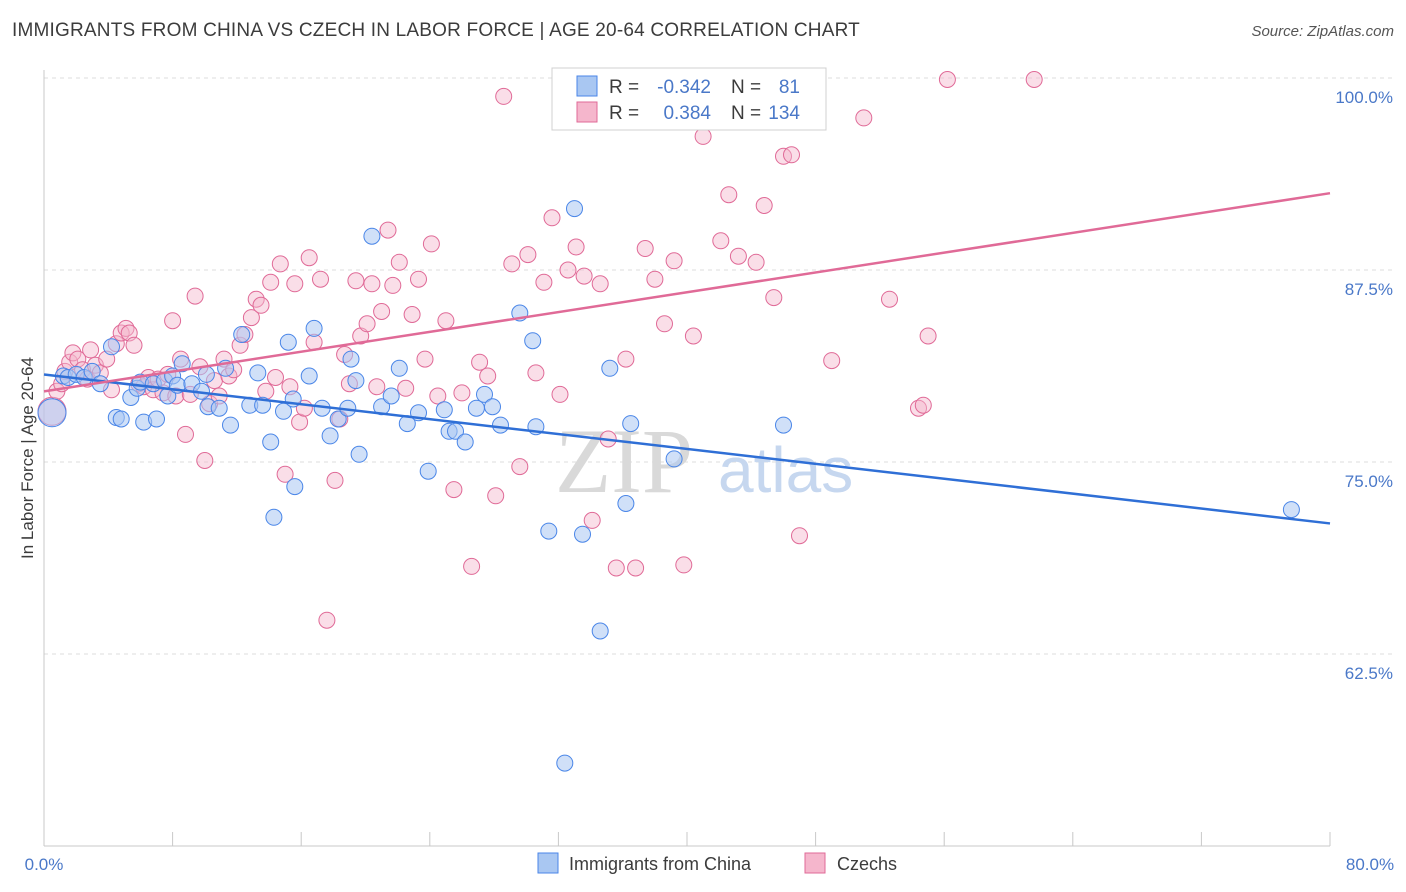 The width and height of the screenshot is (1406, 892). What do you see at coordinates (867, 864) in the screenshot?
I see `bottom-legend-label-czechs: Czechs` at bounding box center [867, 864].